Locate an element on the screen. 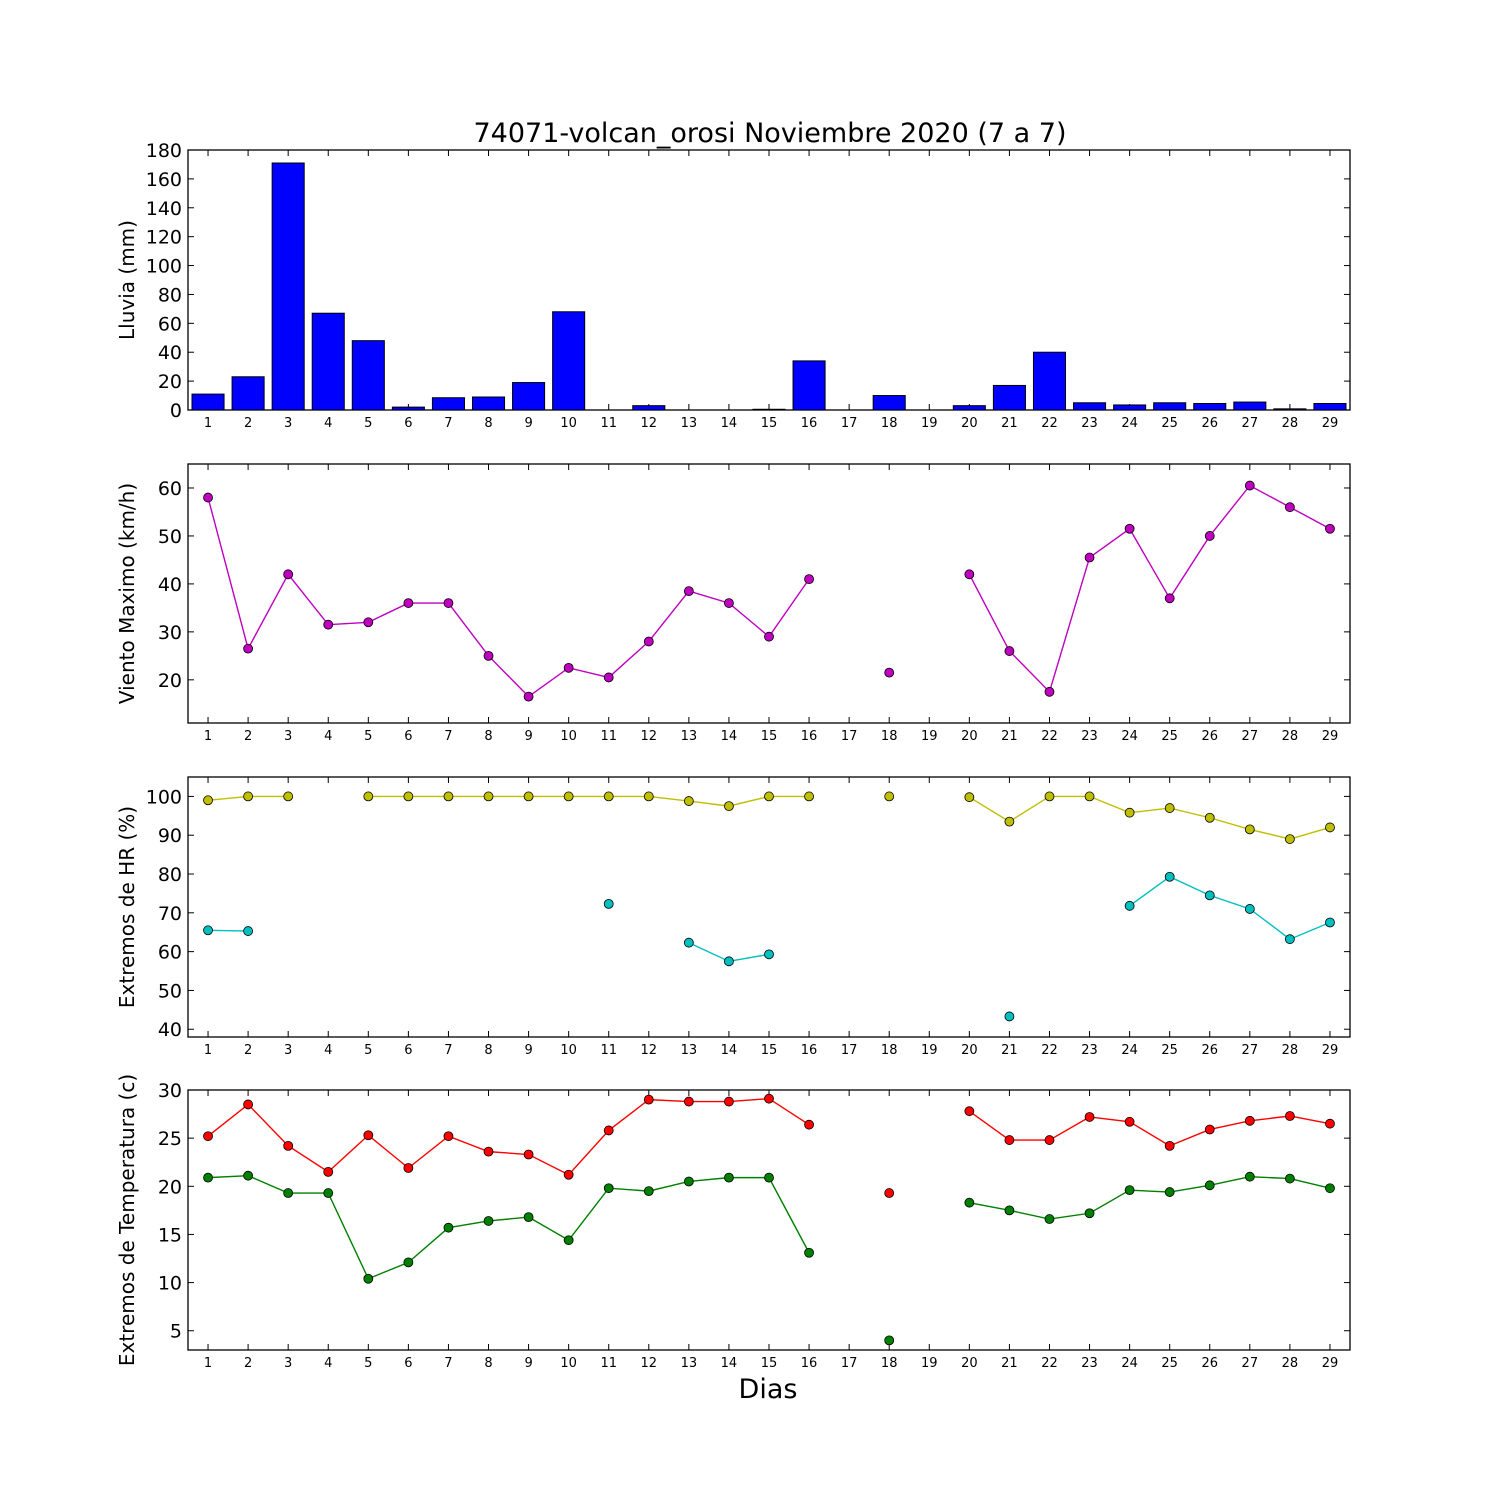  y-tick-label: 20 is located at coordinates (170, 1187).